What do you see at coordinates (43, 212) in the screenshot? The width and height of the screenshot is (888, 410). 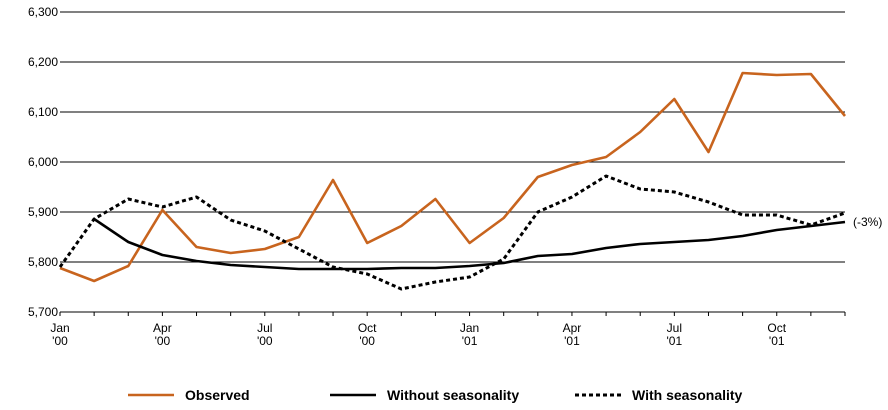 I see `y-tick-label: 5,900` at bounding box center [43, 212].